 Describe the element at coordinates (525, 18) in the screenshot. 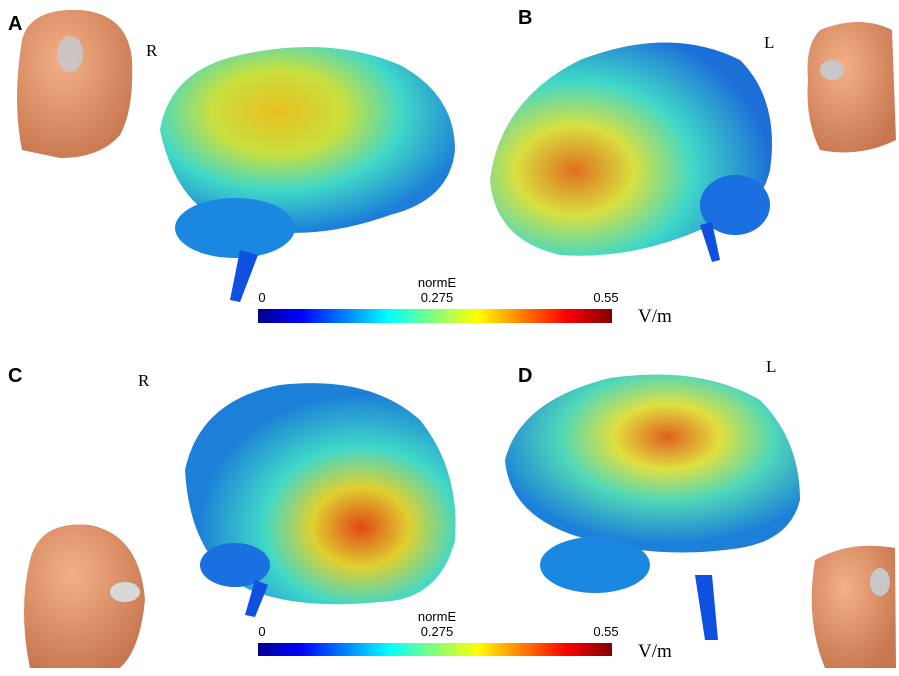

I see `panel-label: B` at that location.